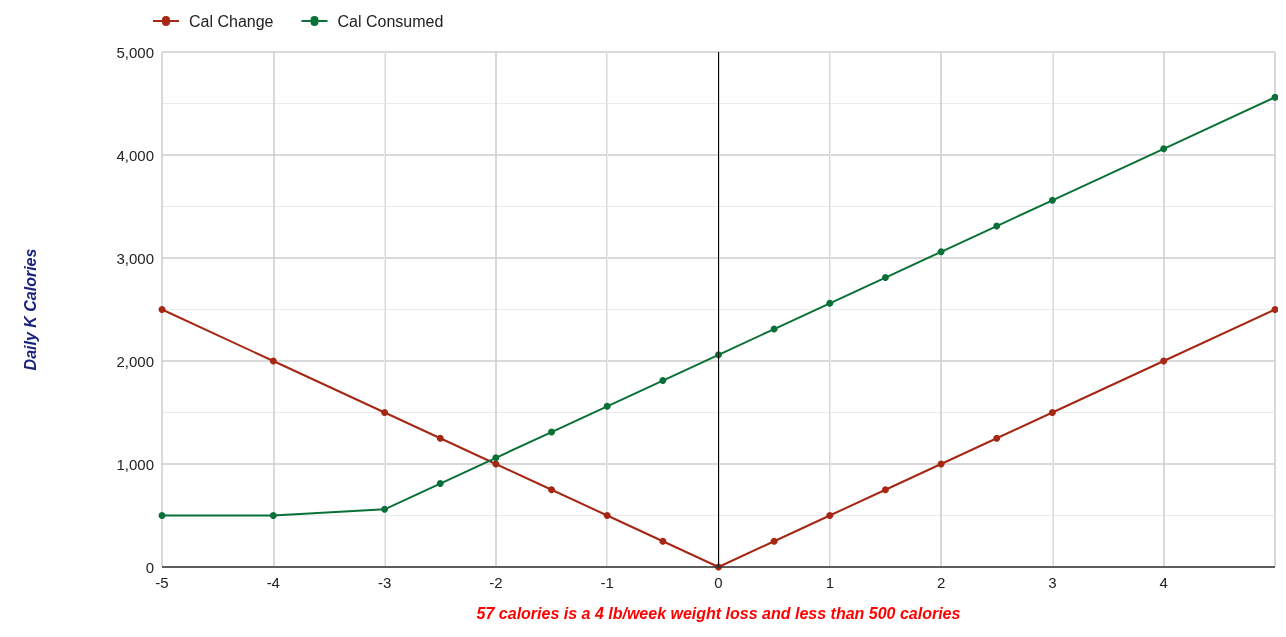  Describe the element at coordinates (135, 464) in the screenshot. I see `y-tick-label: 1,000` at that location.